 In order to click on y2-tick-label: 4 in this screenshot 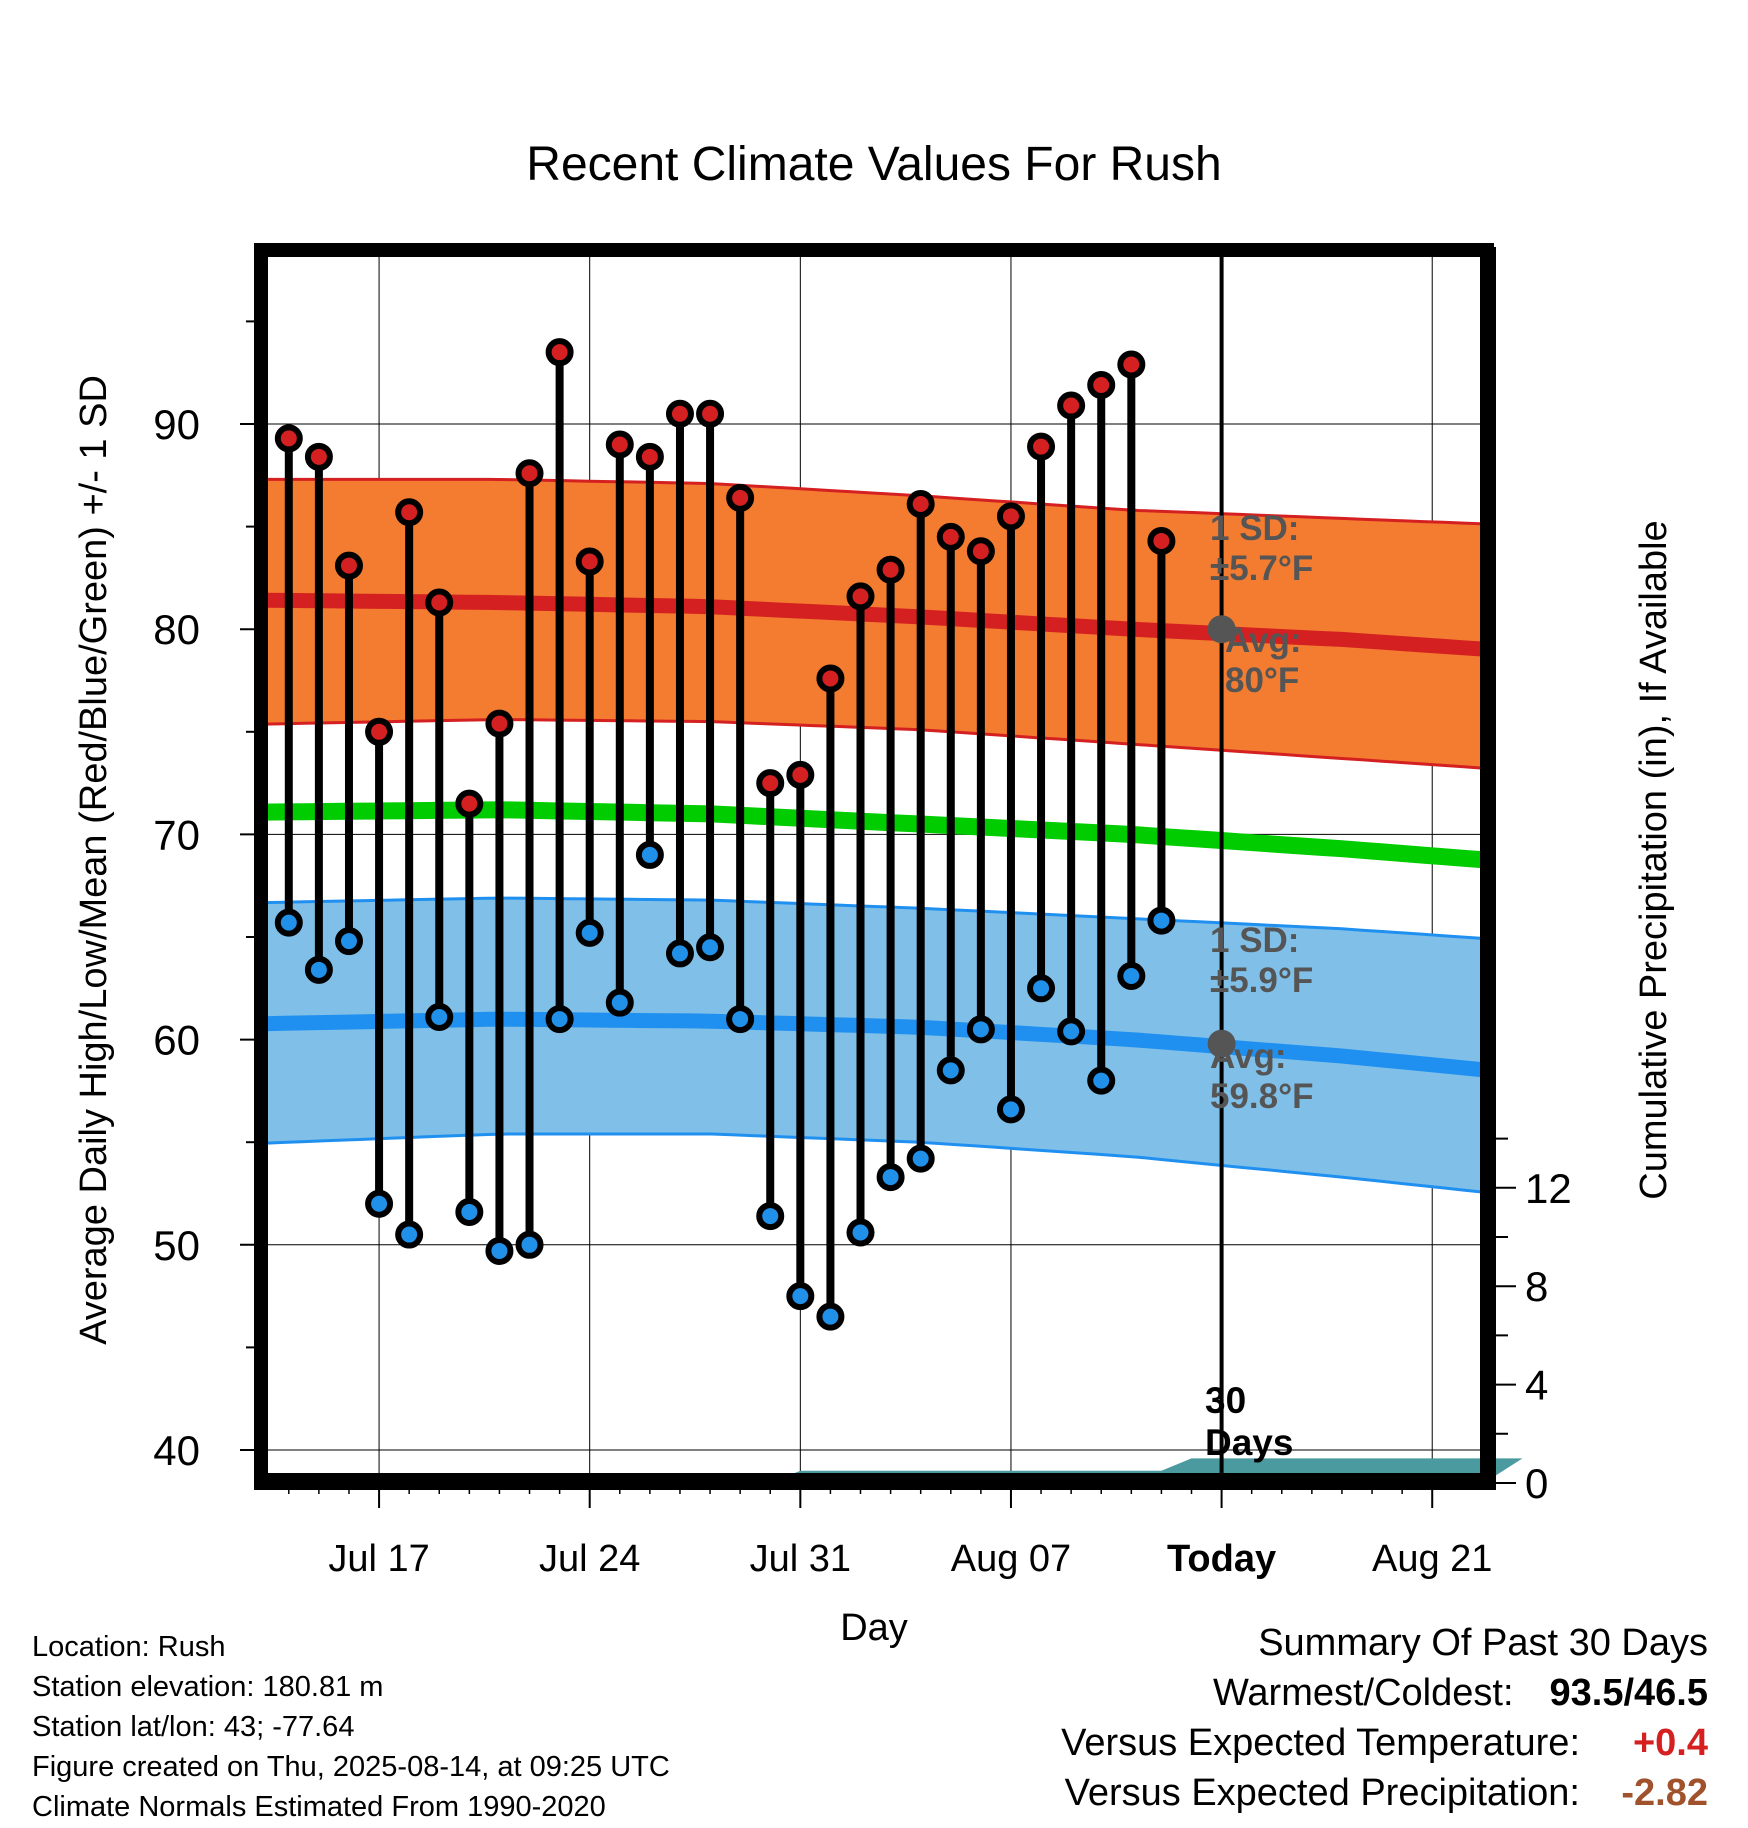, I will do `click(1536, 1385)`.